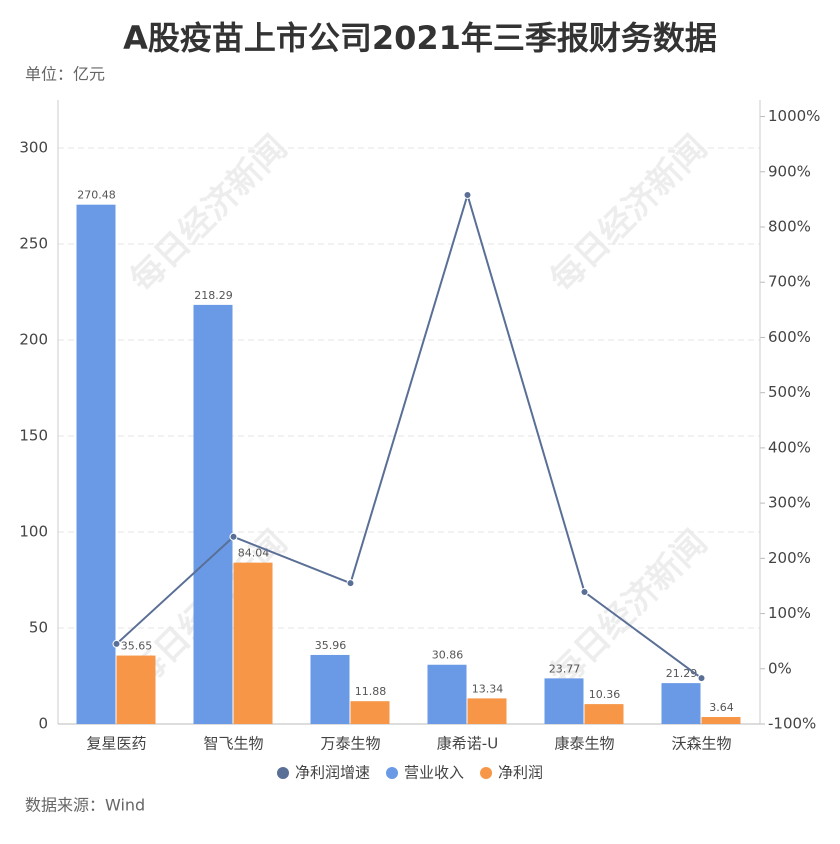 This screenshot has width=840, height=844. I want to click on y2-tick-label: 900%, so click(789, 171).